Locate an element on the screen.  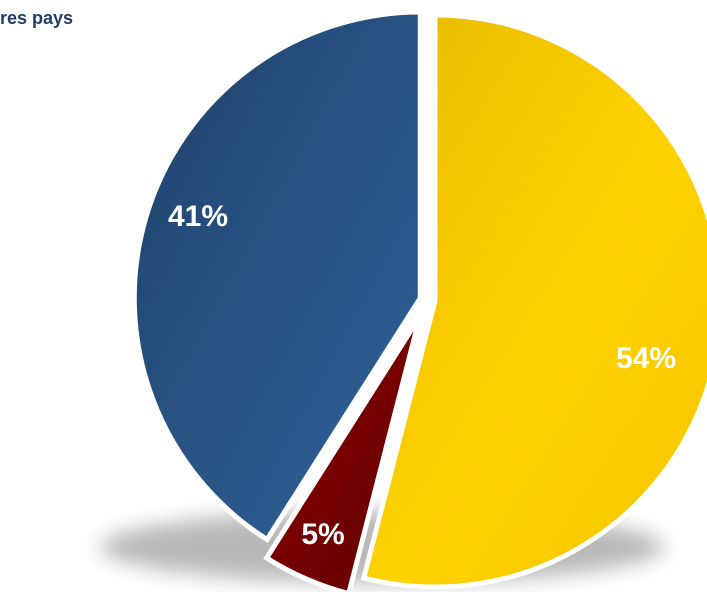
pie-slice-red is located at coordinates (343, 453).